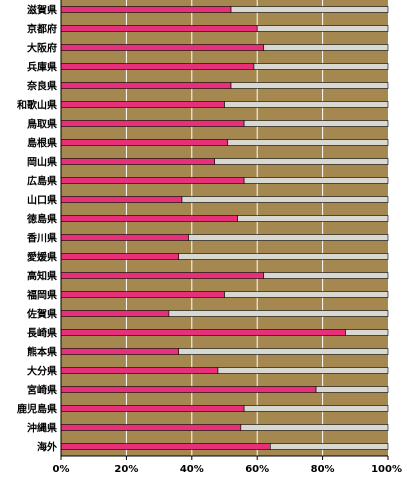 The height and width of the screenshot is (490, 416). What do you see at coordinates (192, 469) in the screenshot?
I see `x-tick-label-40: 40%` at bounding box center [192, 469].